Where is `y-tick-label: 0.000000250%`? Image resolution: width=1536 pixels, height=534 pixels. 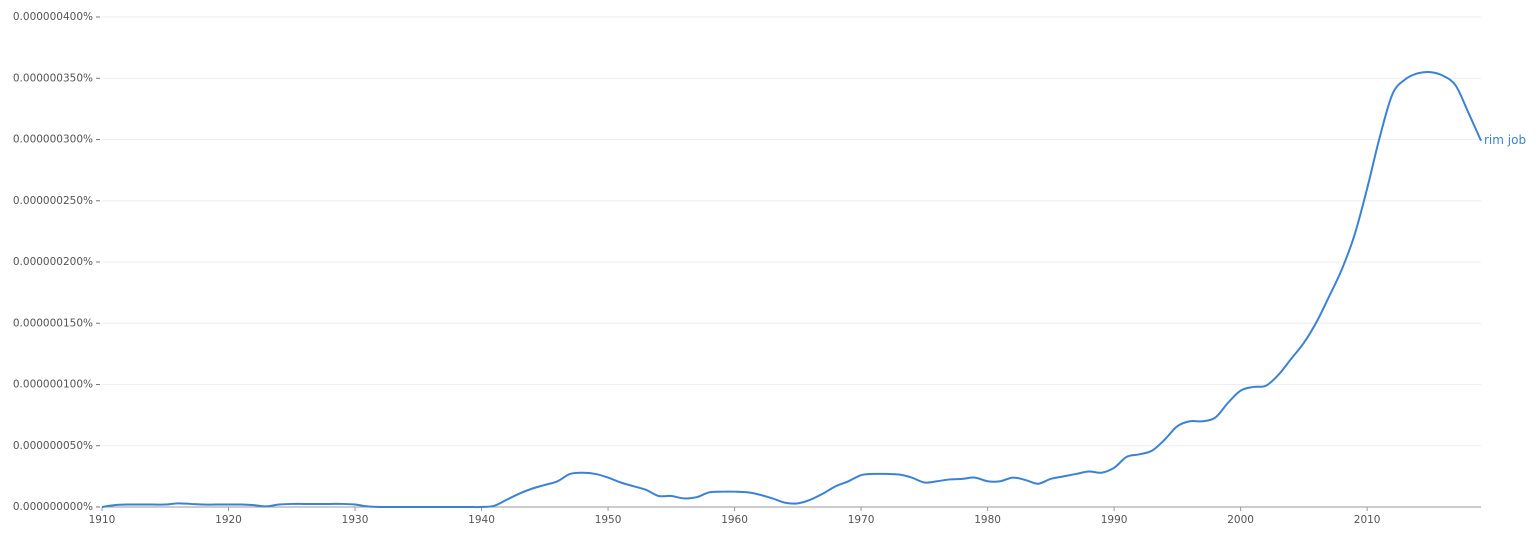
y-tick-label: 0.000000250% is located at coordinates (53, 201).